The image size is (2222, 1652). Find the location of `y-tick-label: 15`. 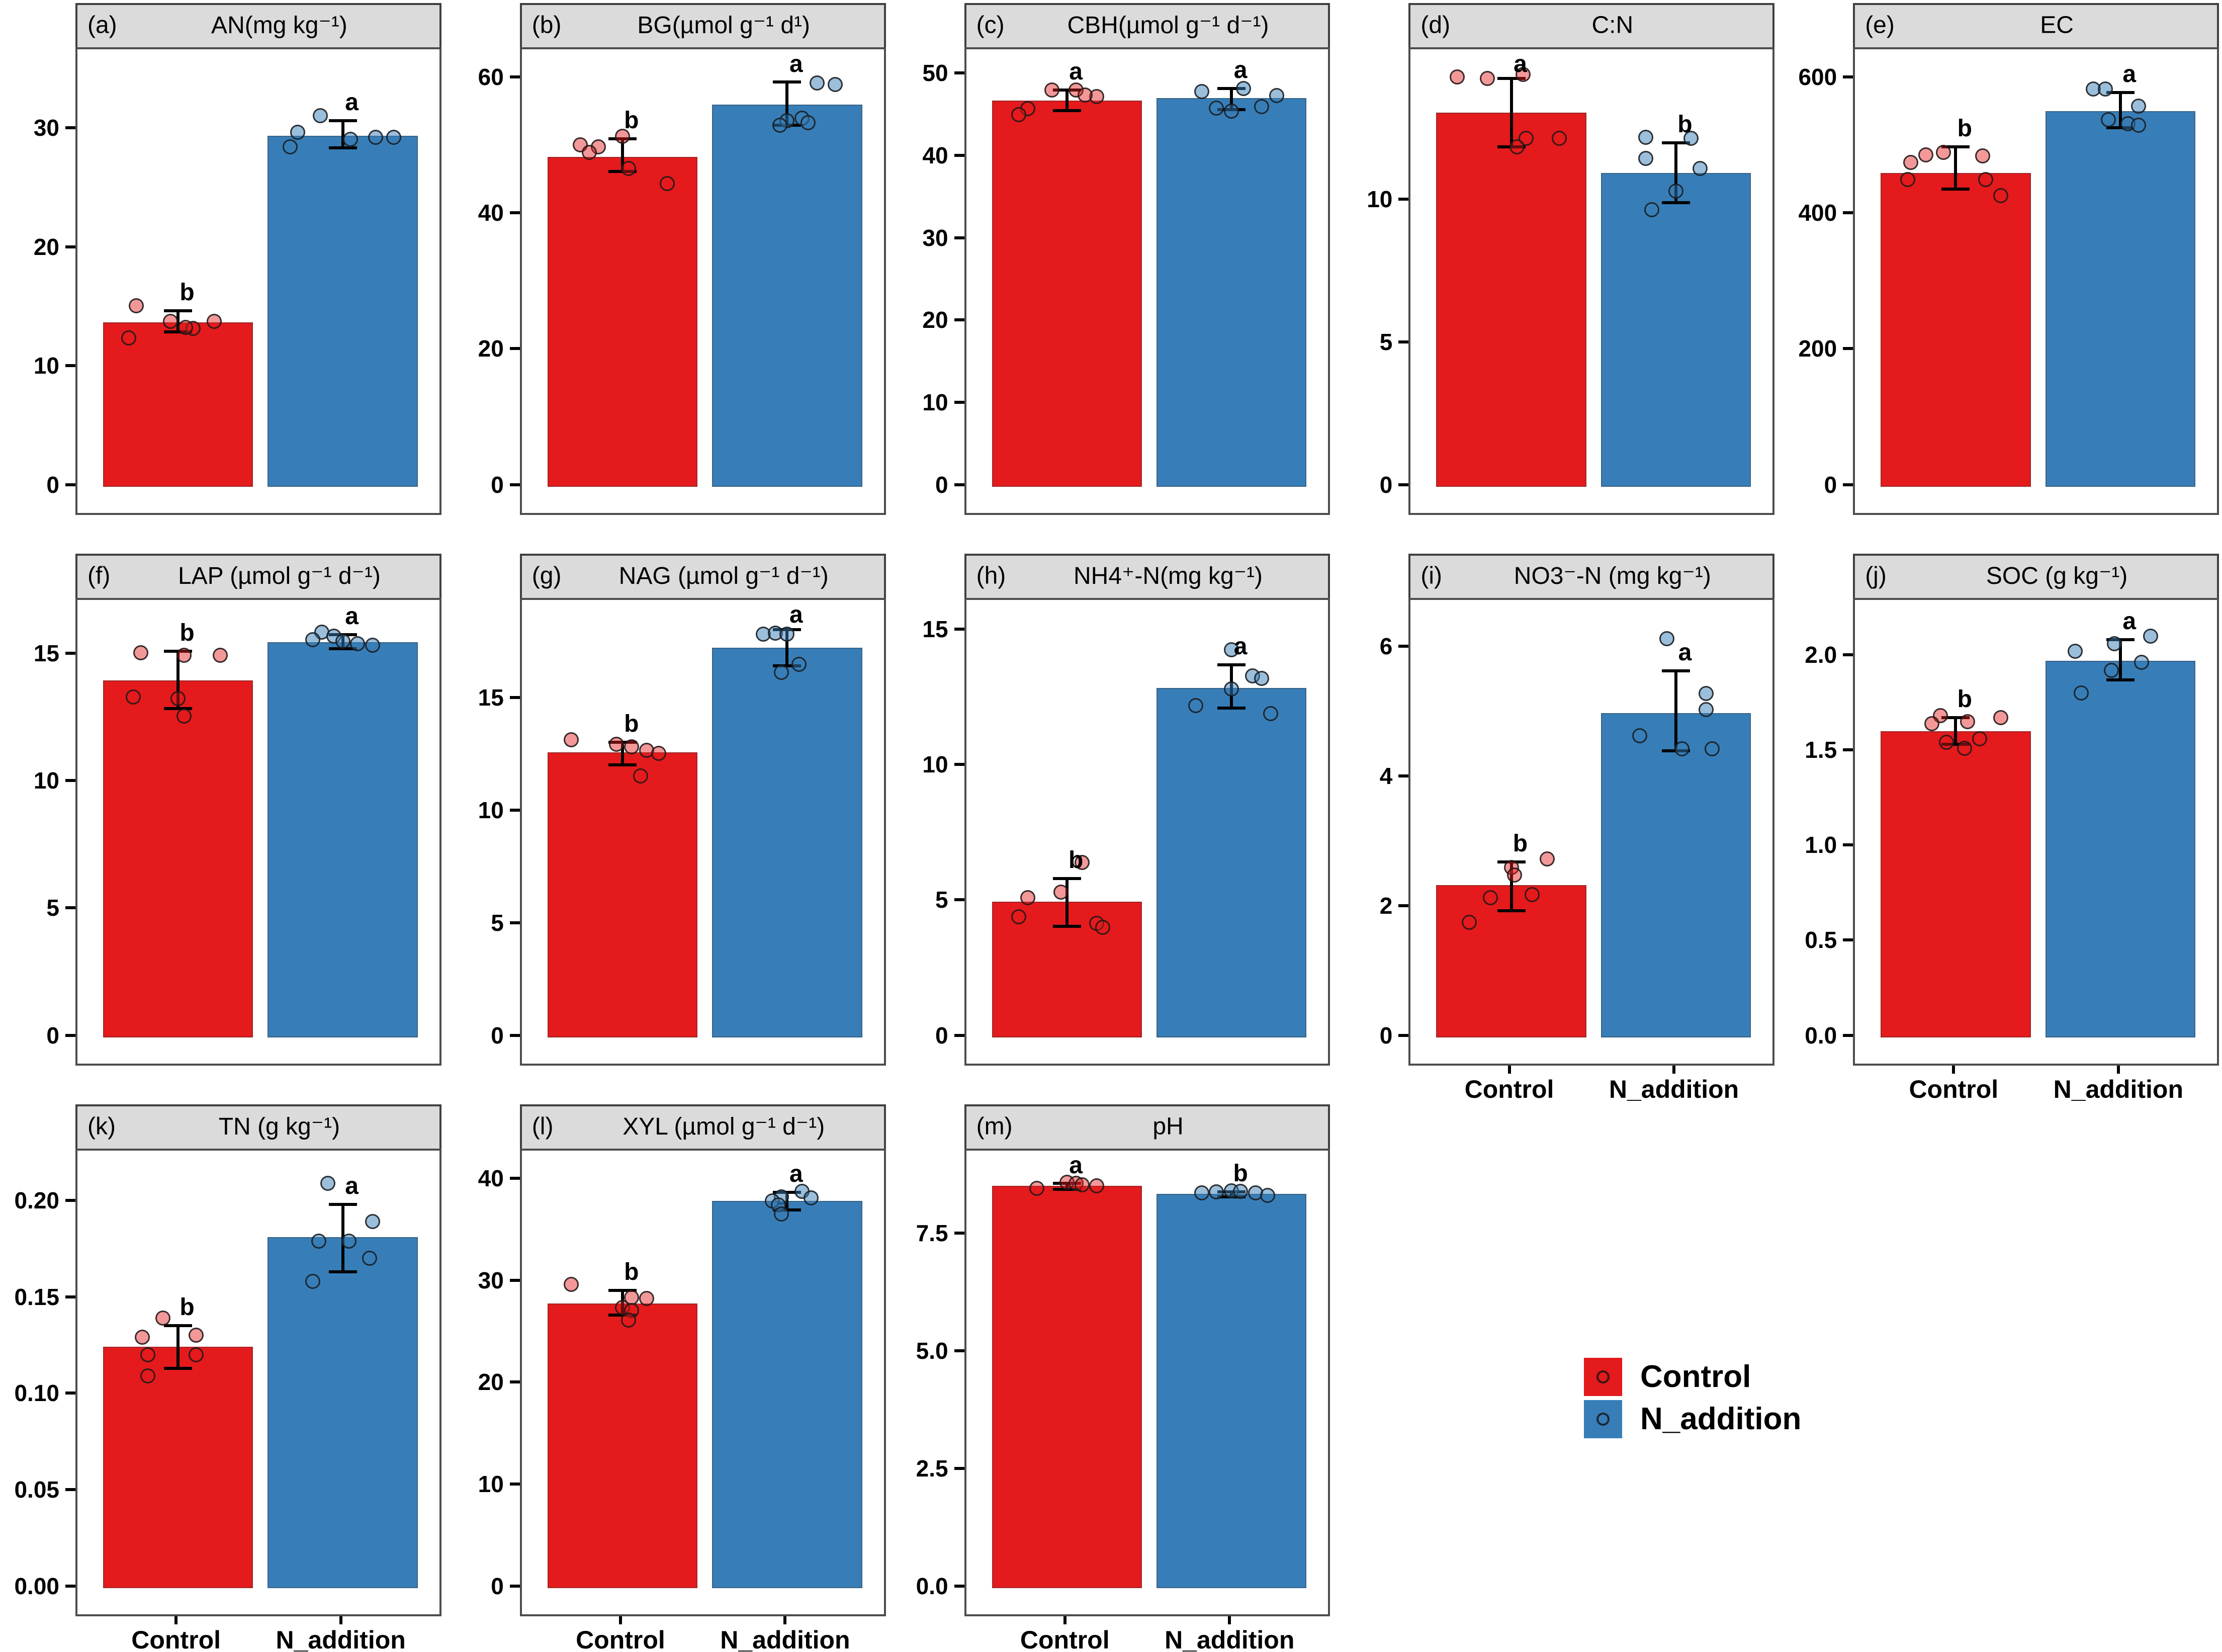

y-tick-label: 15 is located at coordinates (46, 653).